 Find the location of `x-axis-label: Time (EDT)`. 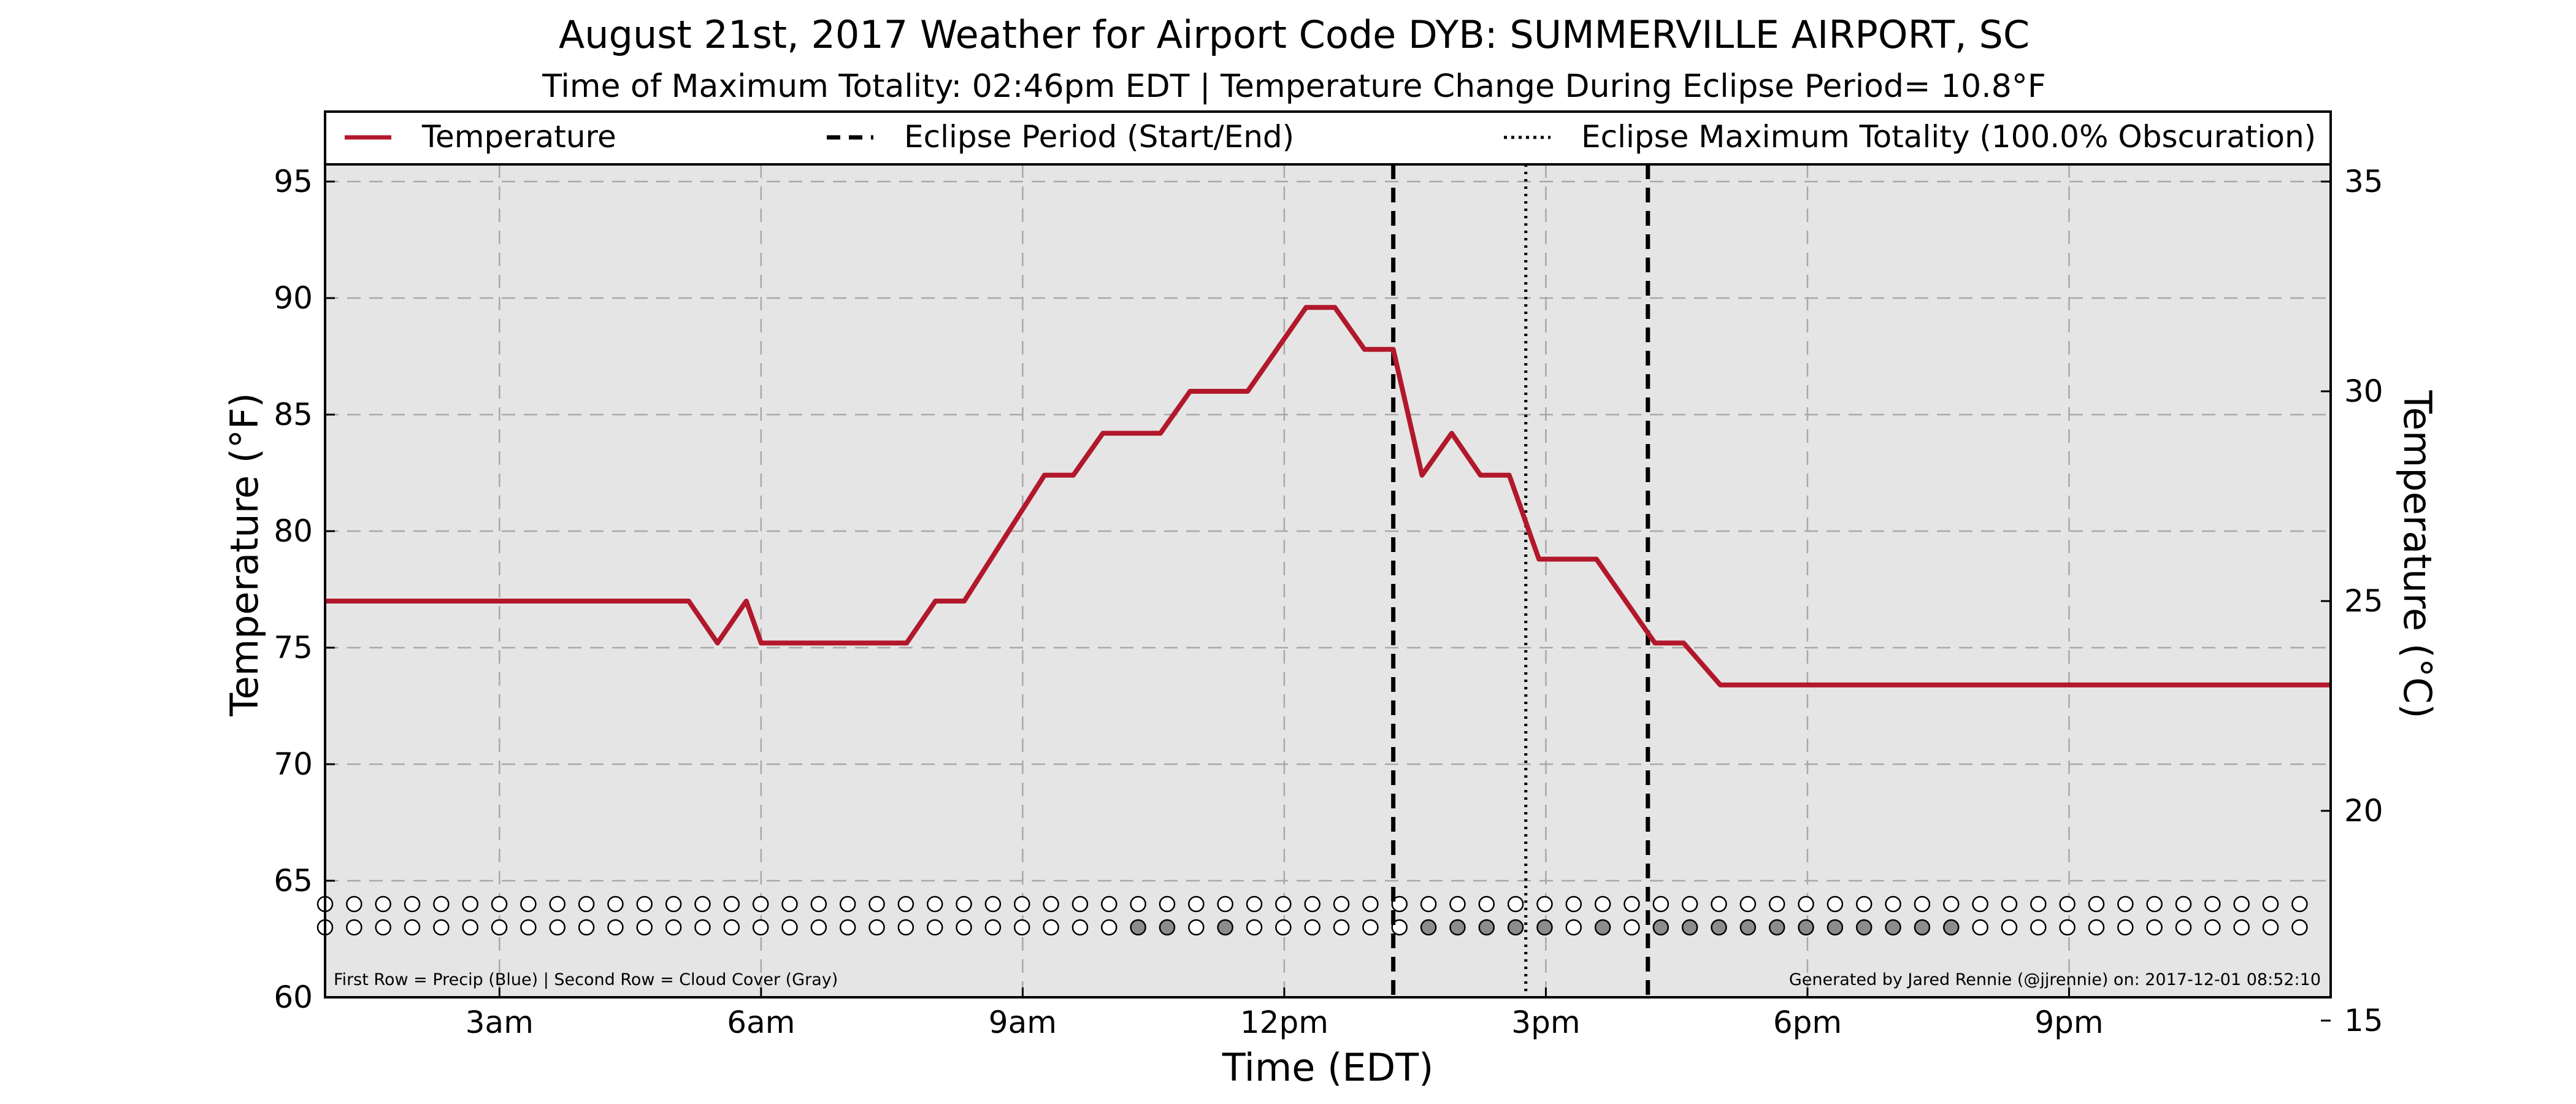

x-axis-label: Time (EDT) is located at coordinates (1328, 1067).